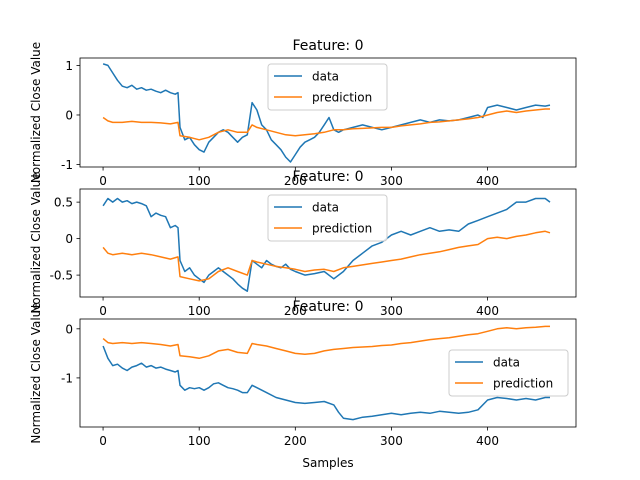  I want to click on y-tick-label: 1, so click(69, 66).